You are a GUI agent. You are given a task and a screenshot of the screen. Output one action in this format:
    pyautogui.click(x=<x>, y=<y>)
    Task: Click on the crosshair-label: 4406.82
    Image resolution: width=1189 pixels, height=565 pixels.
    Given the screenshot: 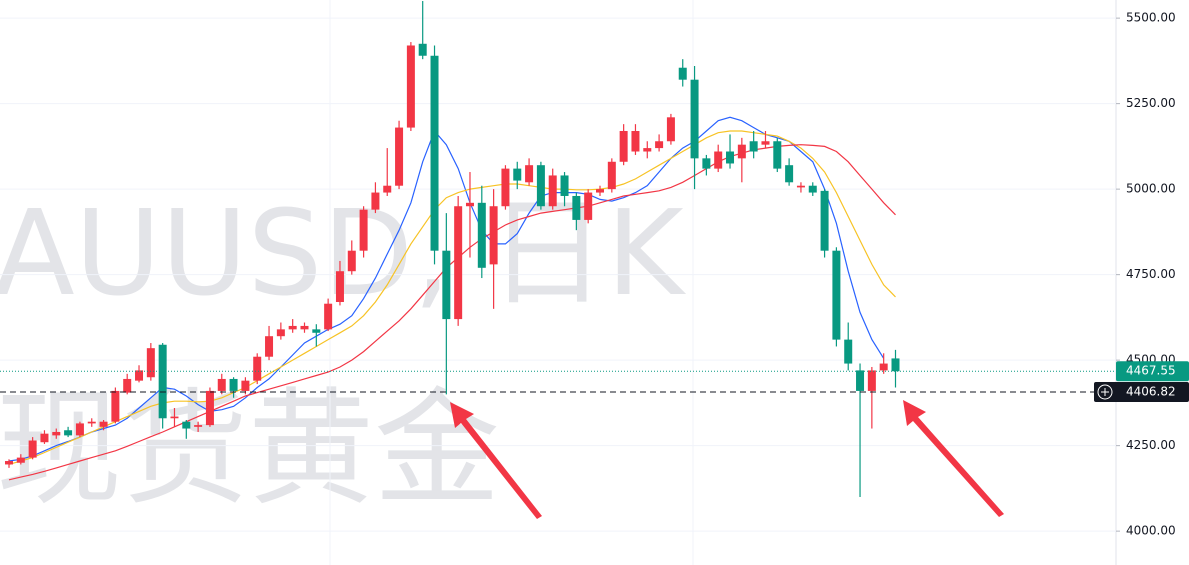 What is the action you would take?
    pyautogui.click(x=1151, y=392)
    